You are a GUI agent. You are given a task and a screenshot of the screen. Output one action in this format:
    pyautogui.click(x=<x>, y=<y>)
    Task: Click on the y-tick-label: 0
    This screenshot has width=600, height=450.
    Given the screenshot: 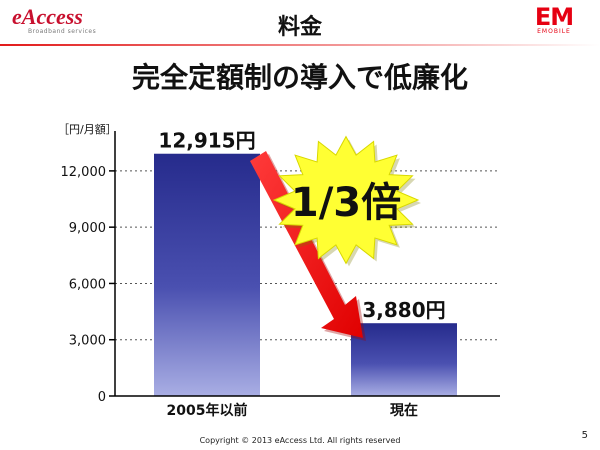 What is the action you would take?
    pyautogui.click(x=102, y=397)
    